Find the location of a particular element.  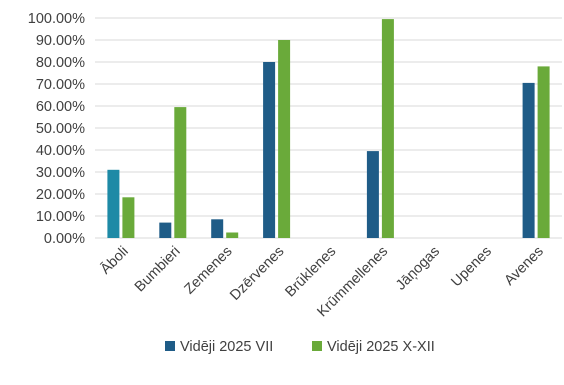

bar-Dzērvenes-series-2 is located at coordinates (284, 139).